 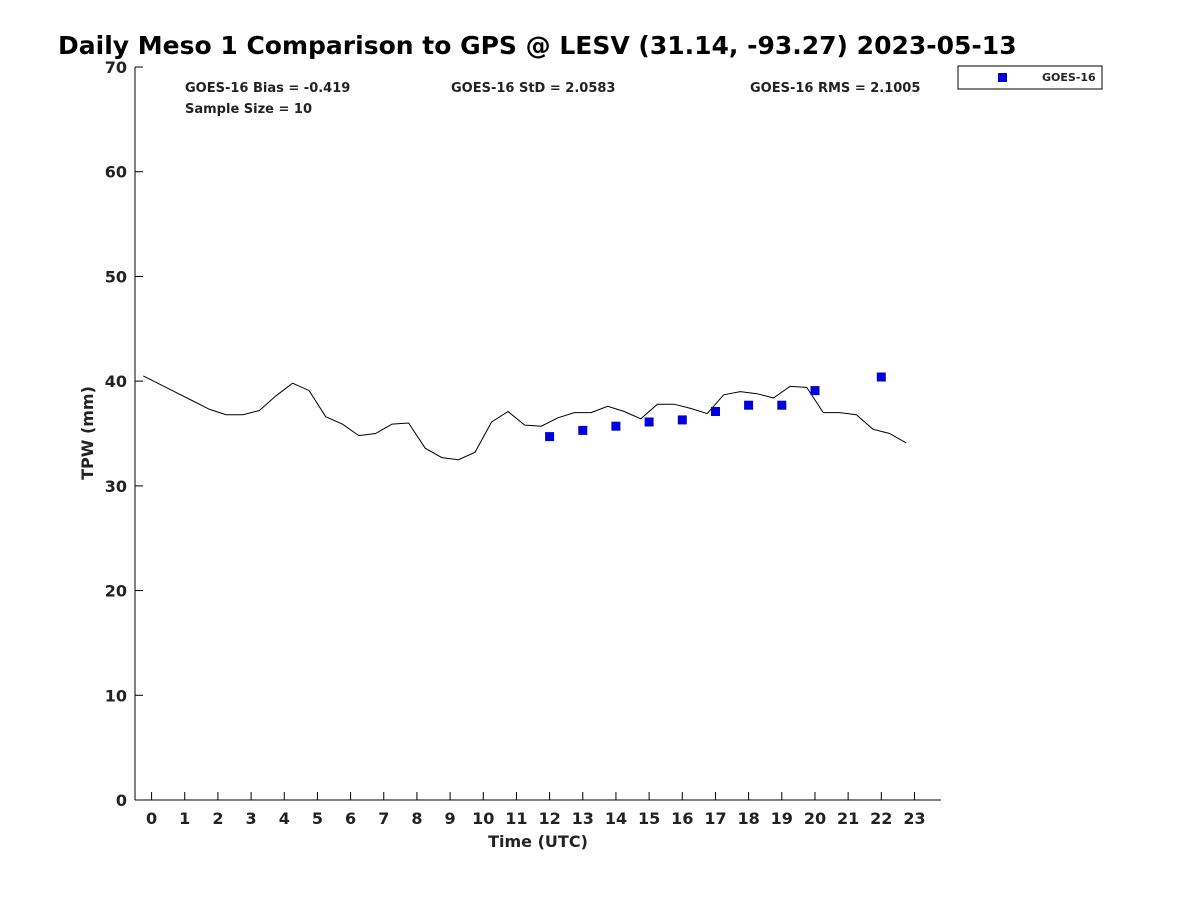 I want to click on y-tick-label: 40, so click(x=116, y=381).